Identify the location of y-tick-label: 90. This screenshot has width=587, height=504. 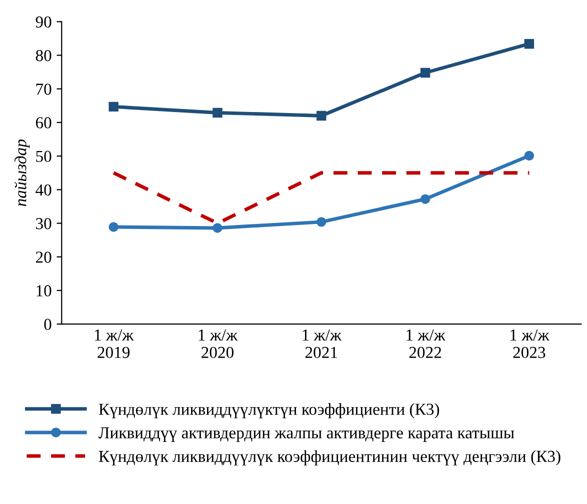
(44, 22).